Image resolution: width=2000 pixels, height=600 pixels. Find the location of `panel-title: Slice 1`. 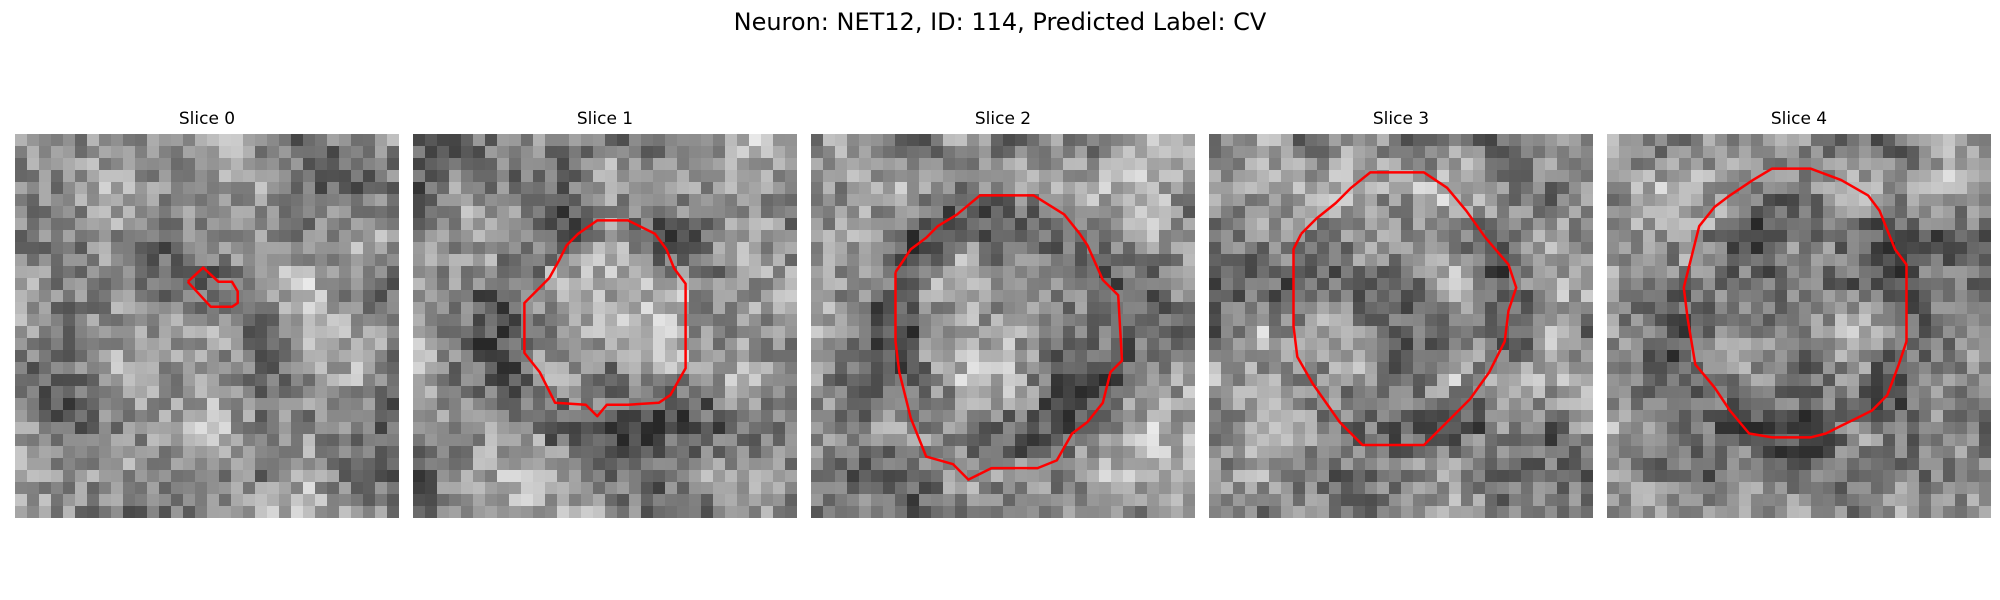

panel-title: Slice 1 is located at coordinates (605, 119).